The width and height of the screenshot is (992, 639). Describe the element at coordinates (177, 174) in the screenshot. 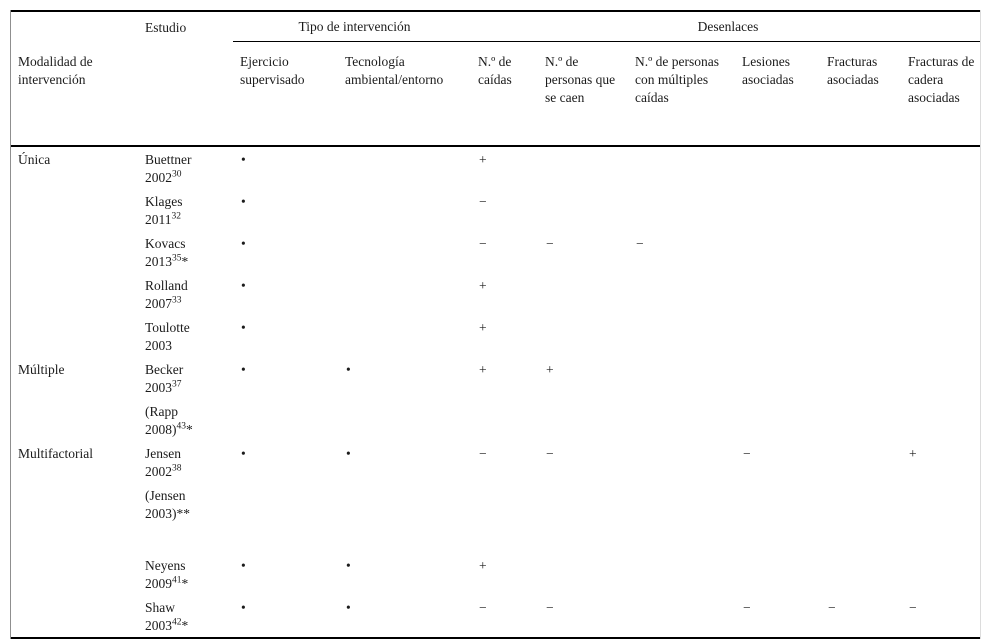

I see `study-ref-superscript: 30` at that location.